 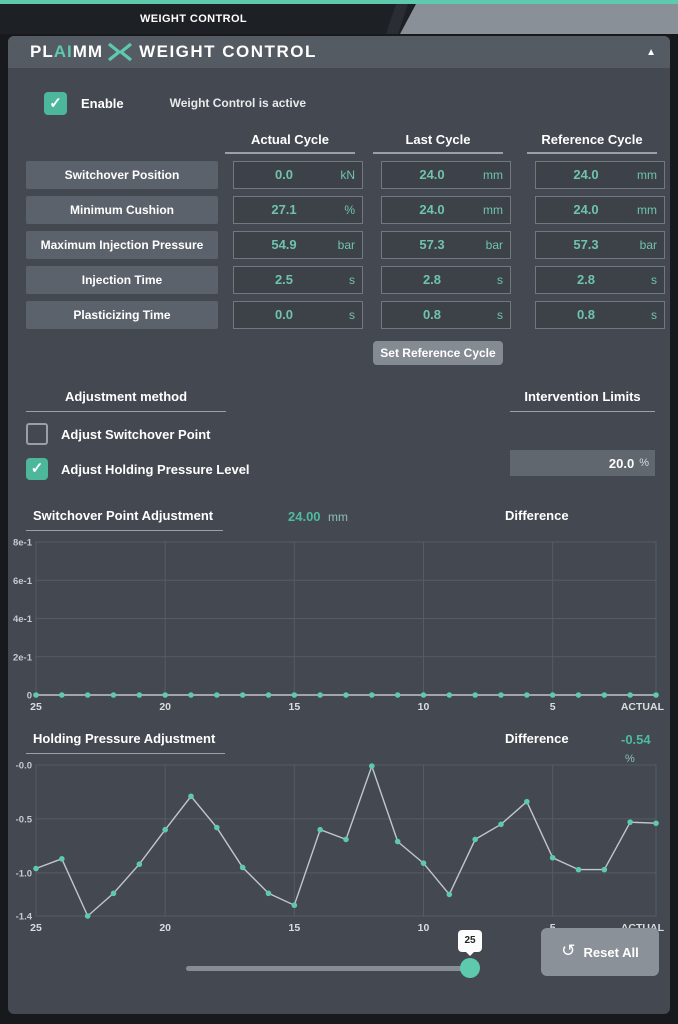 What do you see at coordinates (122, 175) in the screenshot?
I see `row-label-switchover-position: Switchover Position` at bounding box center [122, 175].